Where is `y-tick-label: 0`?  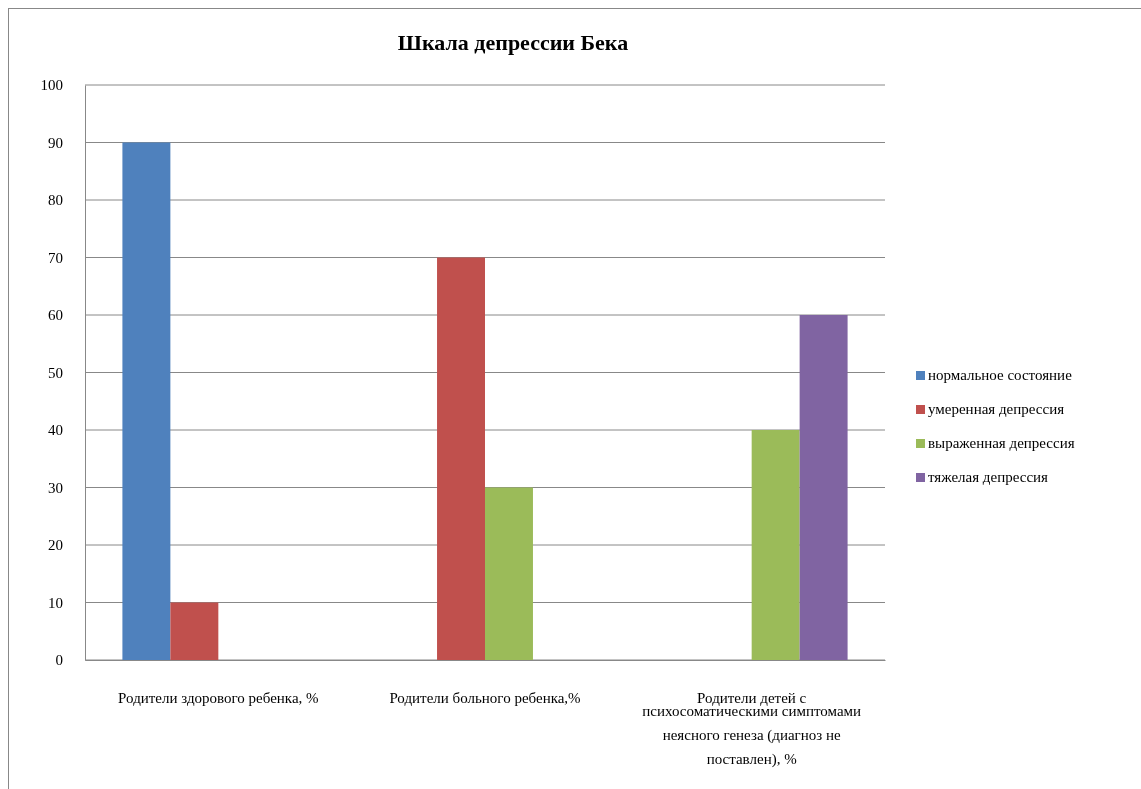
y-tick-label: 0 is located at coordinates (59, 660).